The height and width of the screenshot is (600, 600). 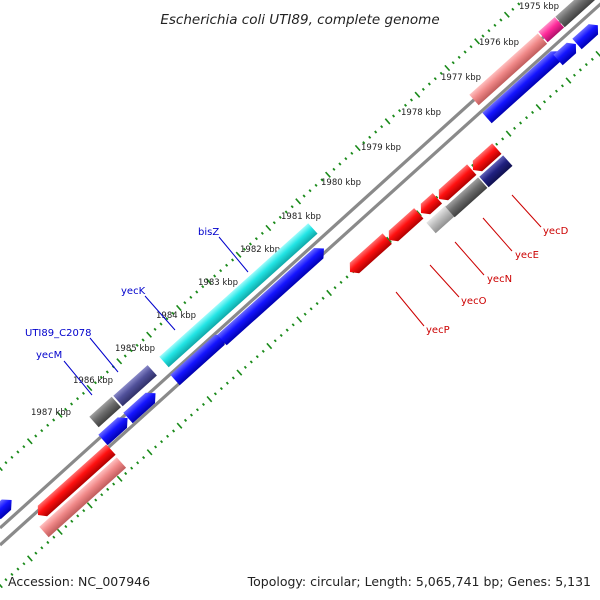 What do you see at coordinates (499, 279) in the screenshot?
I see `gene-label-yecN: yecN` at bounding box center [499, 279].